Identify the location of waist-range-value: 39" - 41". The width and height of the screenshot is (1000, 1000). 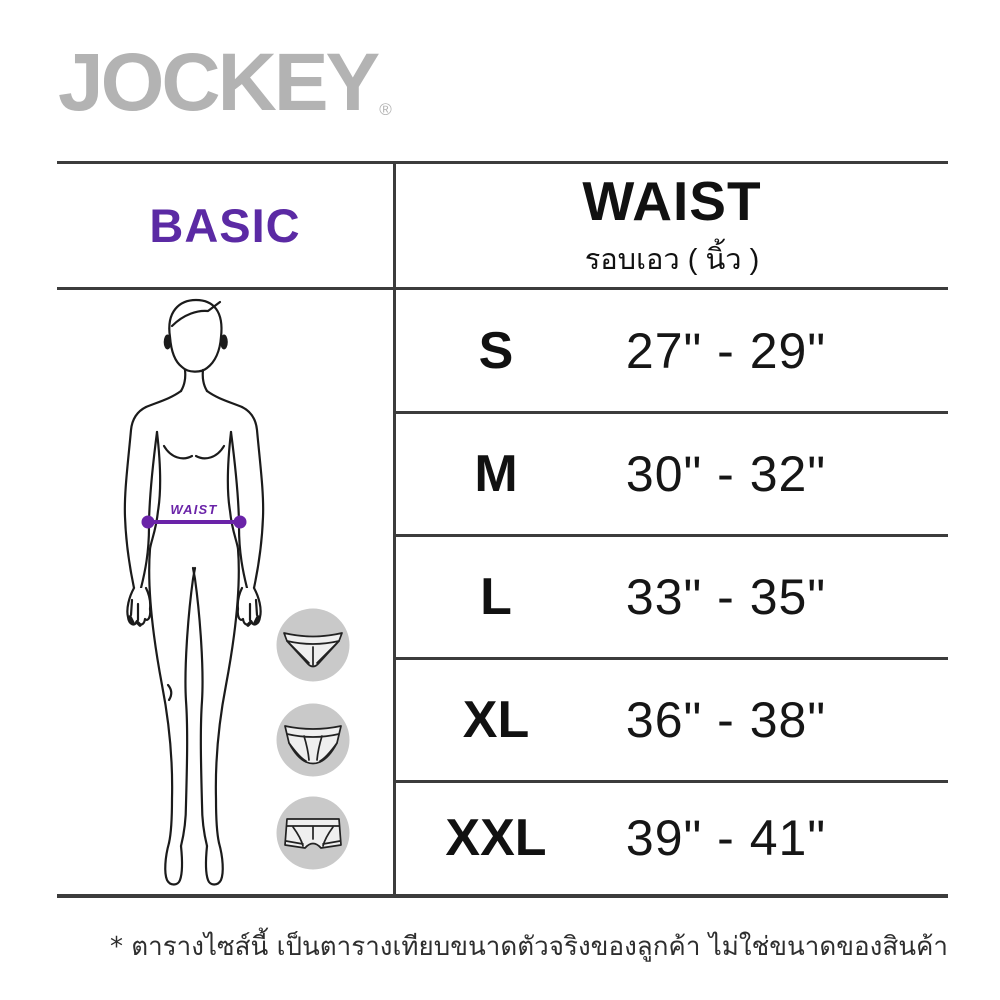
(726, 838).